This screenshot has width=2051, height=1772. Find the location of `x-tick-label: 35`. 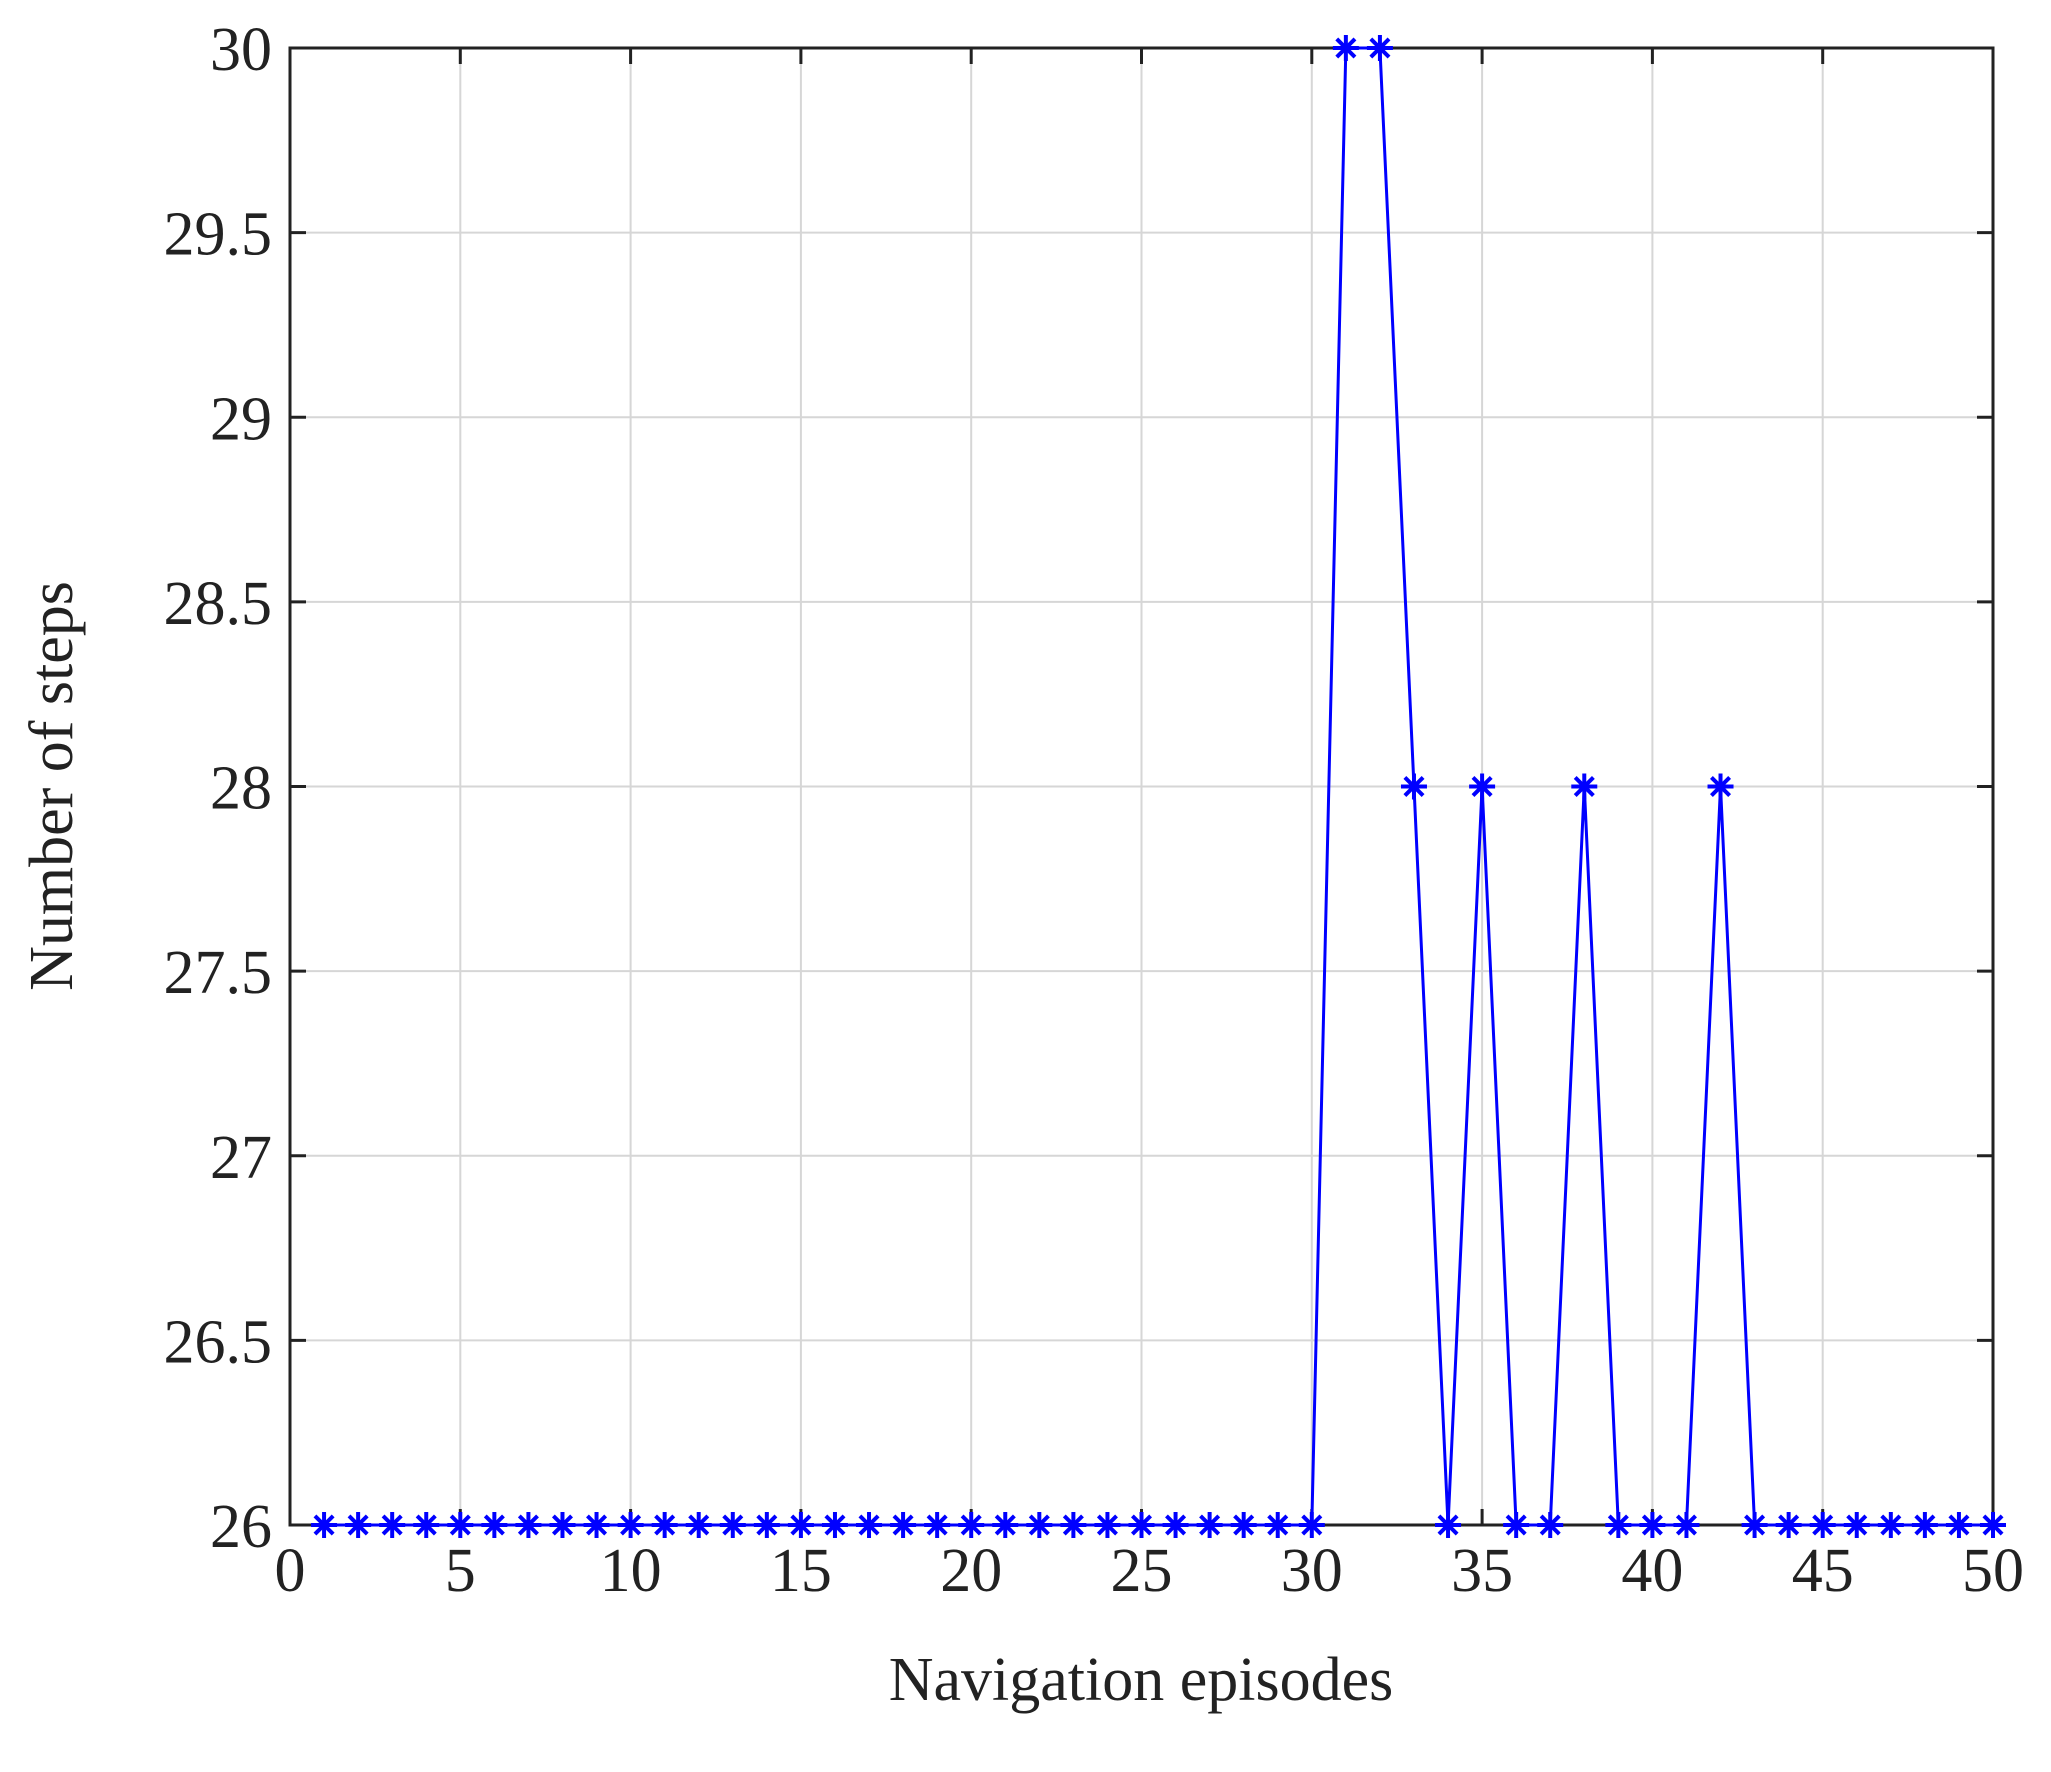

x-tick-label: 35 is located at coordinates (1482, 1571).